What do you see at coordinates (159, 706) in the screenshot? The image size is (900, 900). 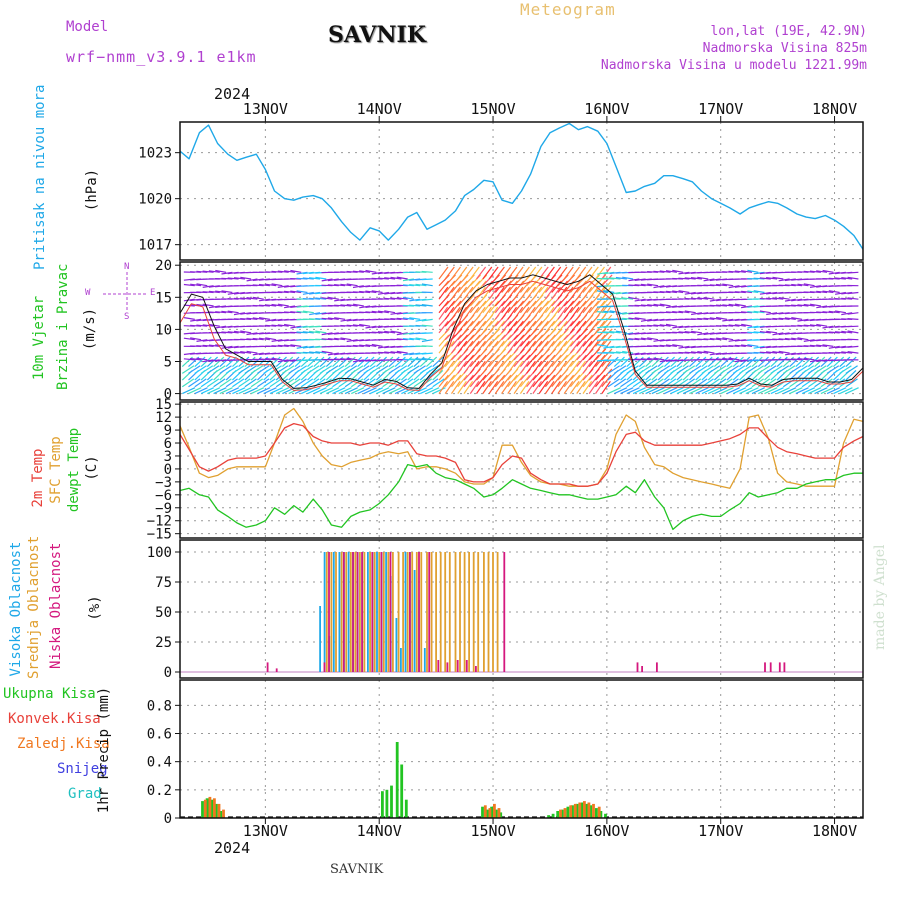 I see `y-tick-label: 0.8` at bounding box center [159, 706].